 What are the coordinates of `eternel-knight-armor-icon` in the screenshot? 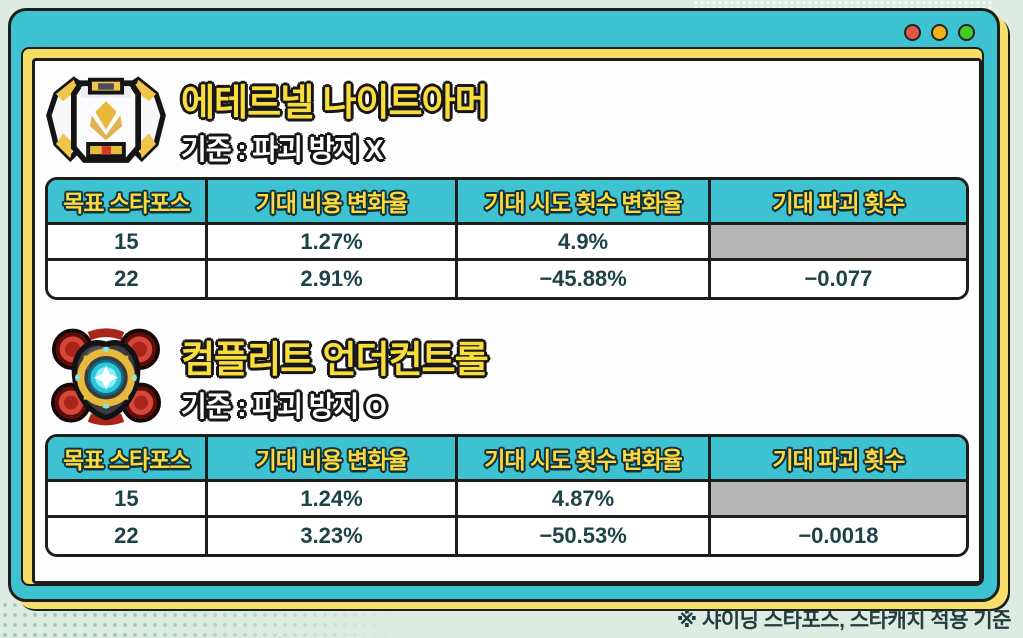 It's located at (106, 119).